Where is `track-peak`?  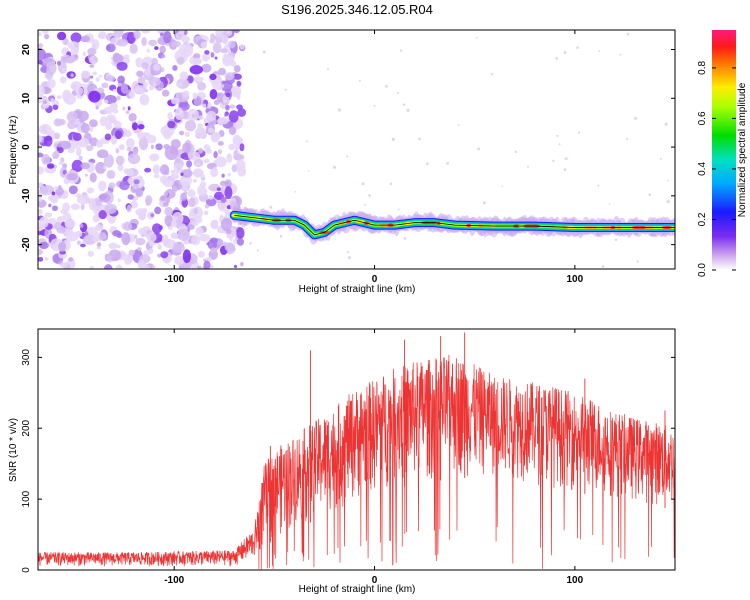 track-peak is located at coordinates (234, 215).